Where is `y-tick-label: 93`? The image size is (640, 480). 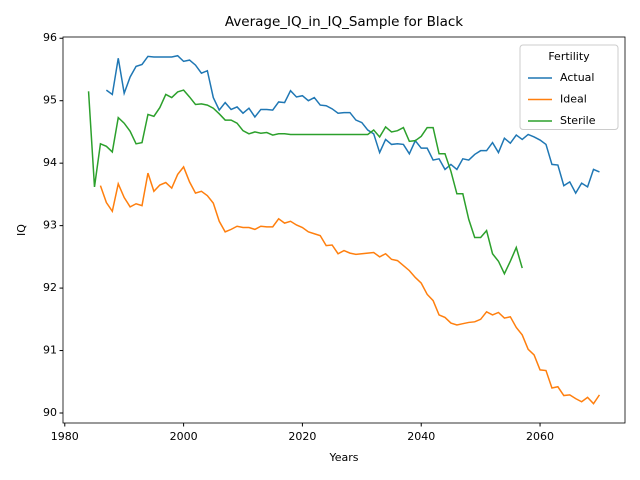 y-tick-label: 93 is located at coordinates (50, 225).